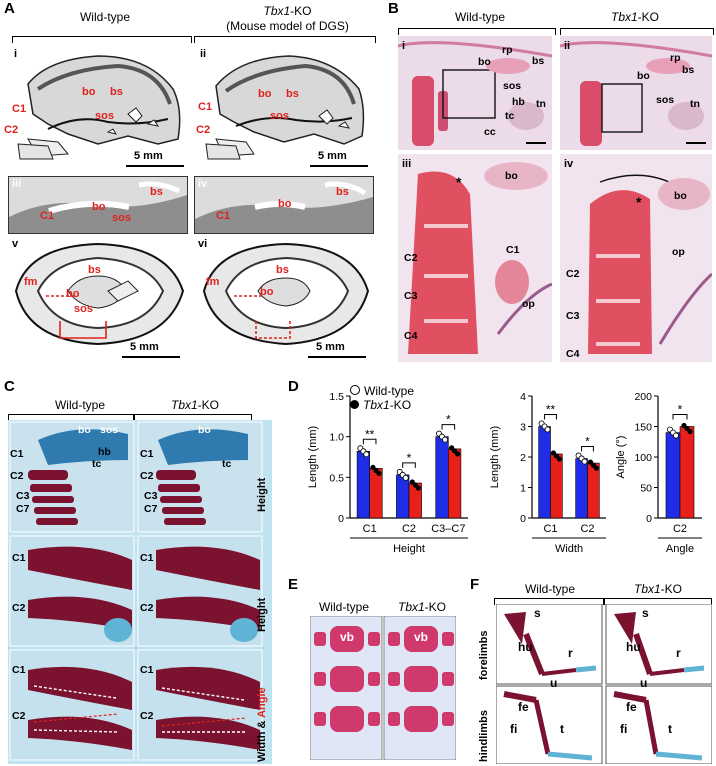 Image resolution: width=716 pixels, height=766 pixels. What do you see at coordinates (569, 549) in the screenshot?
I see `group-label: Width` at bounding box center [569, 549].